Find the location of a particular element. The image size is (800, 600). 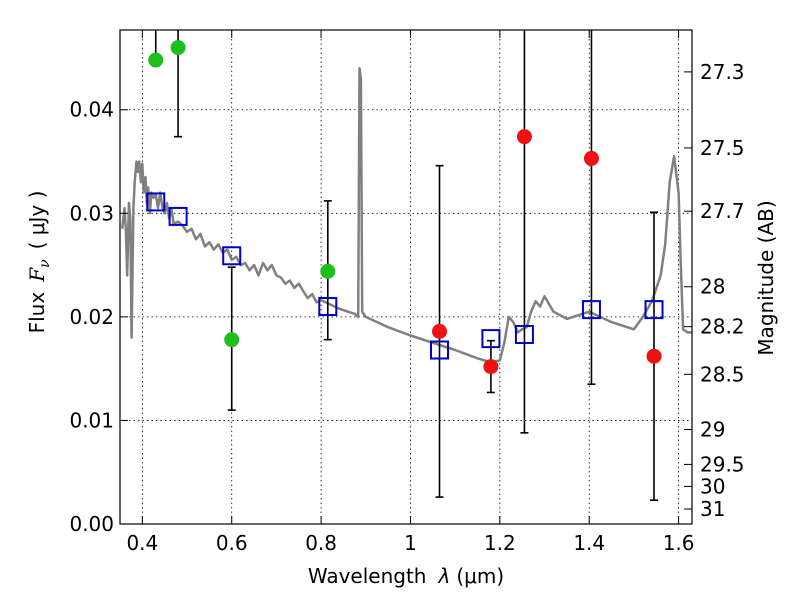

y-axis-label-symbol: F is located at coordinates (37, 275).